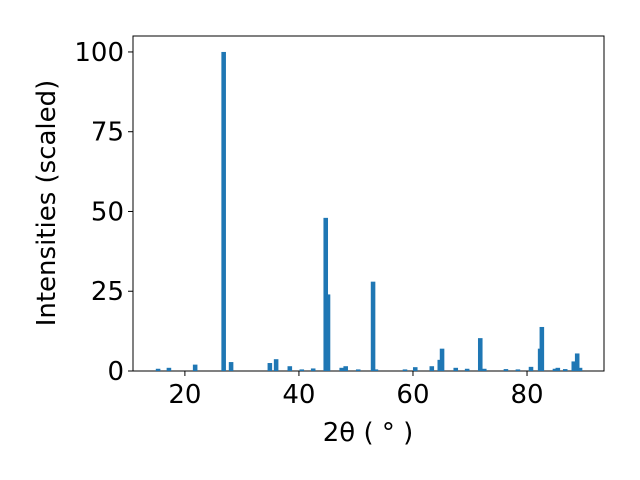 The image size is (640, 480). What do you see at coordinates (368, 433) in the screenshot?
I see `x-axis-label: 2θ ( ° )` at bounding box center [368, 433].